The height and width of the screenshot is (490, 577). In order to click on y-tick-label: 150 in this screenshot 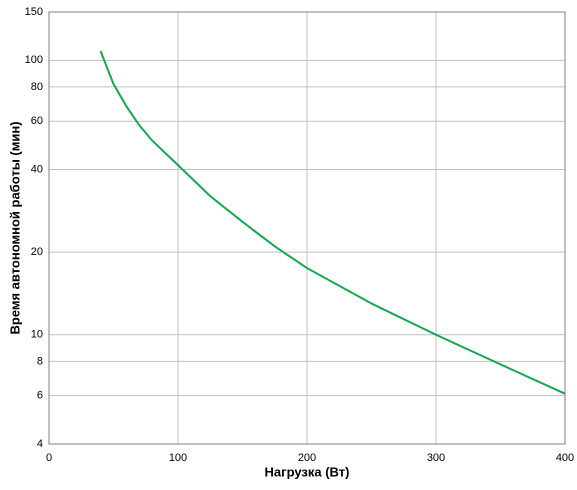, I will do `click(34, 12)`.